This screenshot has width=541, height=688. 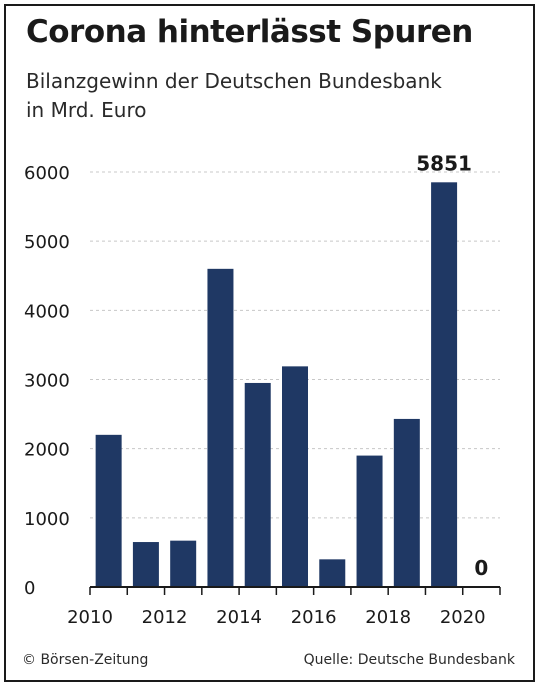 What do you see at coordinates (220, 427) in the screenshot?
I see `bar-2013` at bounding box center [220, 427].